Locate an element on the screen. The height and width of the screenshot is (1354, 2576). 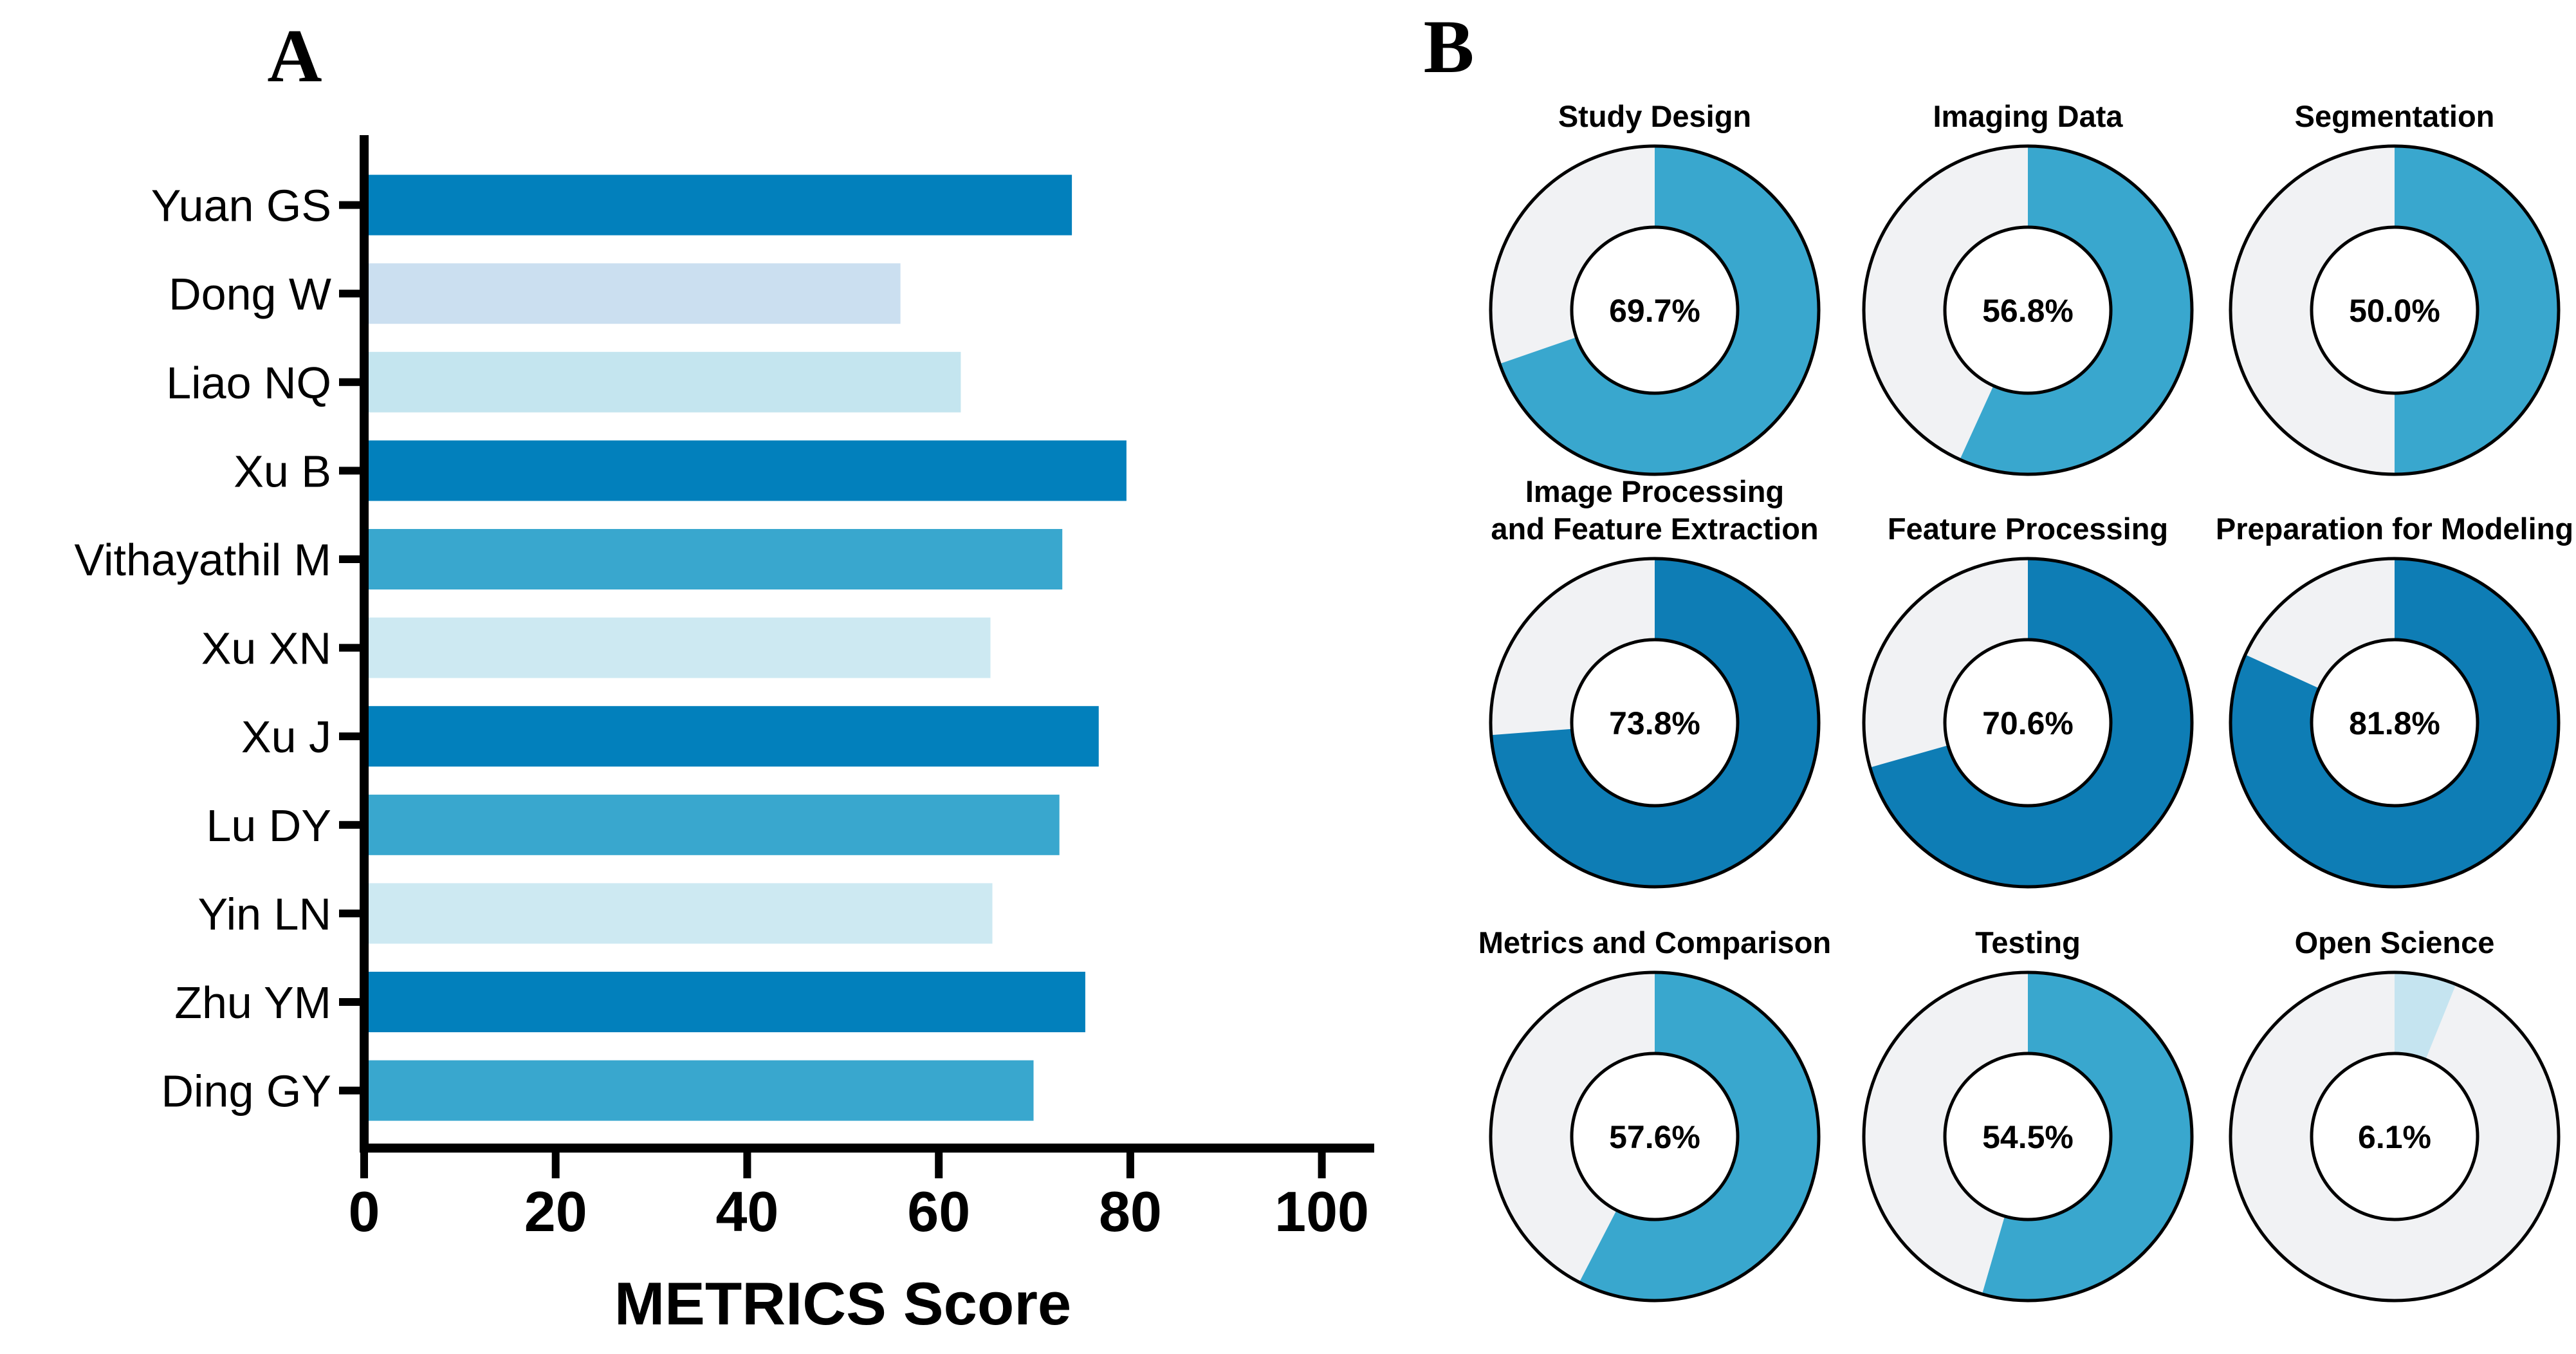
donut-testing: 54.5% Testing is located at coordinates (2028, 1114).